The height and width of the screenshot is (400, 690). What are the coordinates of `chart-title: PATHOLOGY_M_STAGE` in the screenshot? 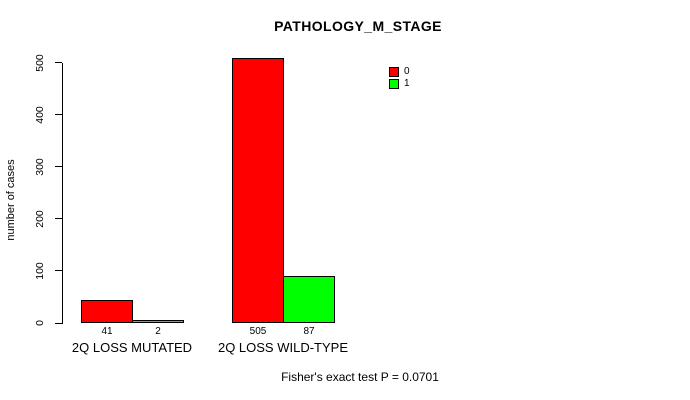 It's located at (358, 26).